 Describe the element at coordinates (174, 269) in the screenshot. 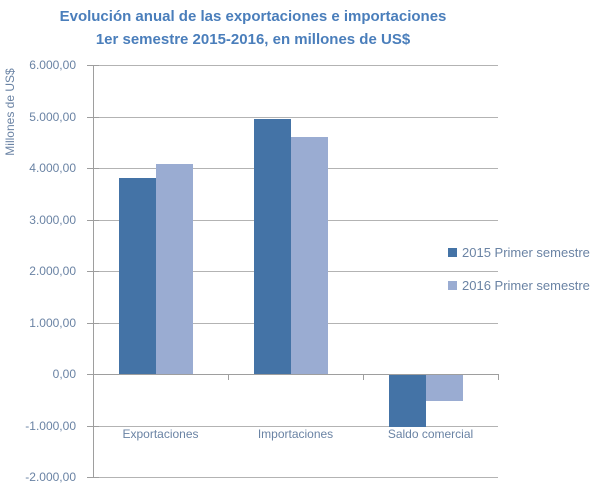

I see `bar-2016-exportaciones` at that location.